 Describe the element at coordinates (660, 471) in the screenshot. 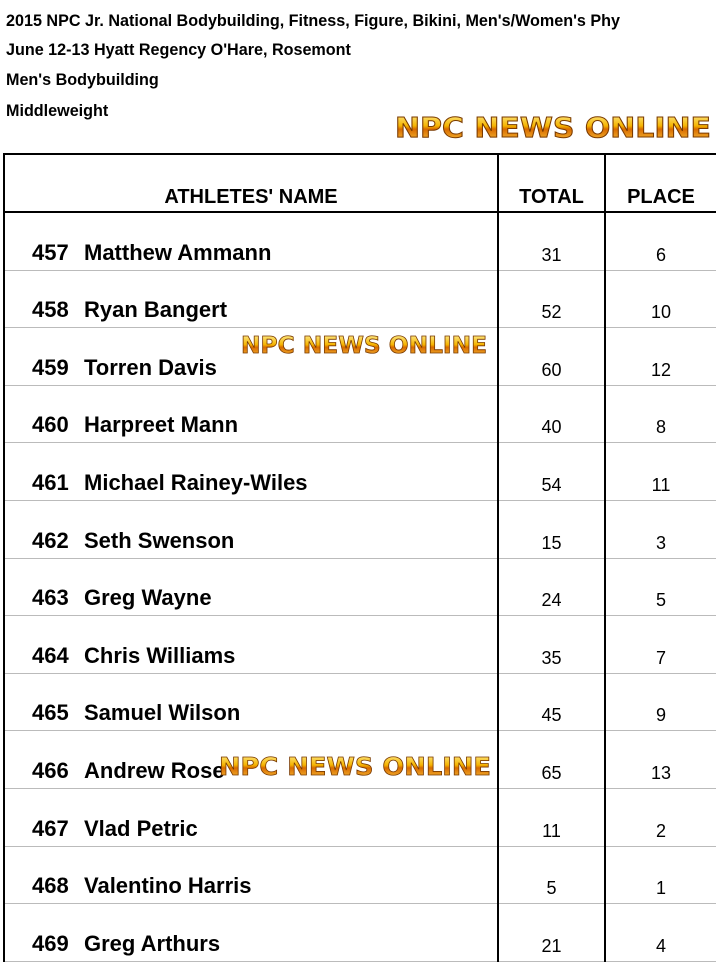

I see `place-cell: 11` at that location.